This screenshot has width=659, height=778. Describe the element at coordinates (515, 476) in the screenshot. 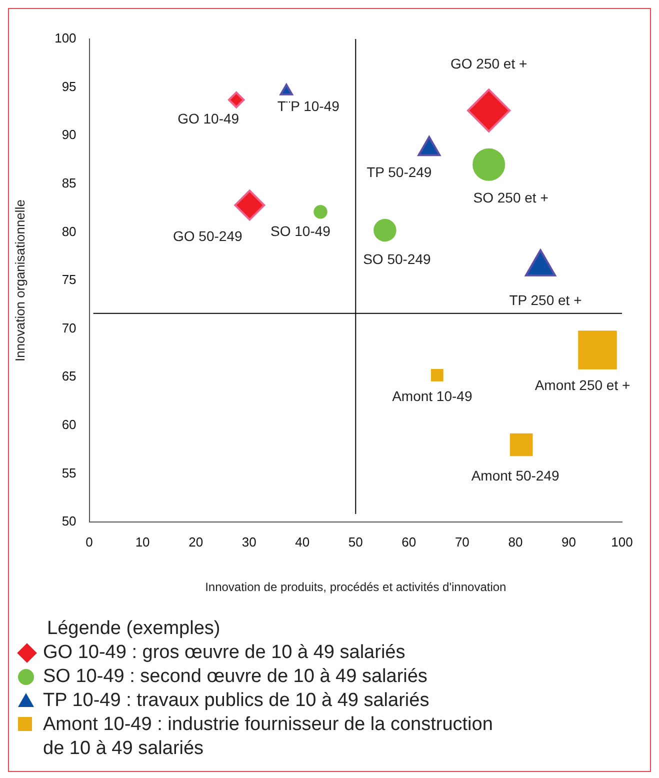

I see `annotation: Amont 50-249` at that location.